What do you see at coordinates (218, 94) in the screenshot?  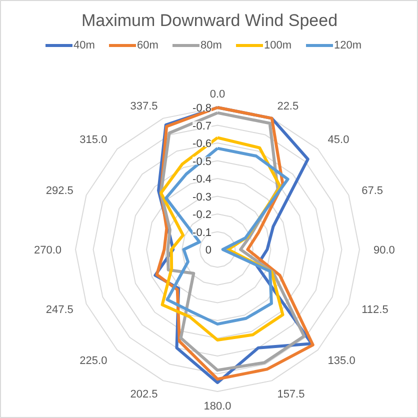 I see `spoke-label: 0.0` at bounding box center [218, 94].